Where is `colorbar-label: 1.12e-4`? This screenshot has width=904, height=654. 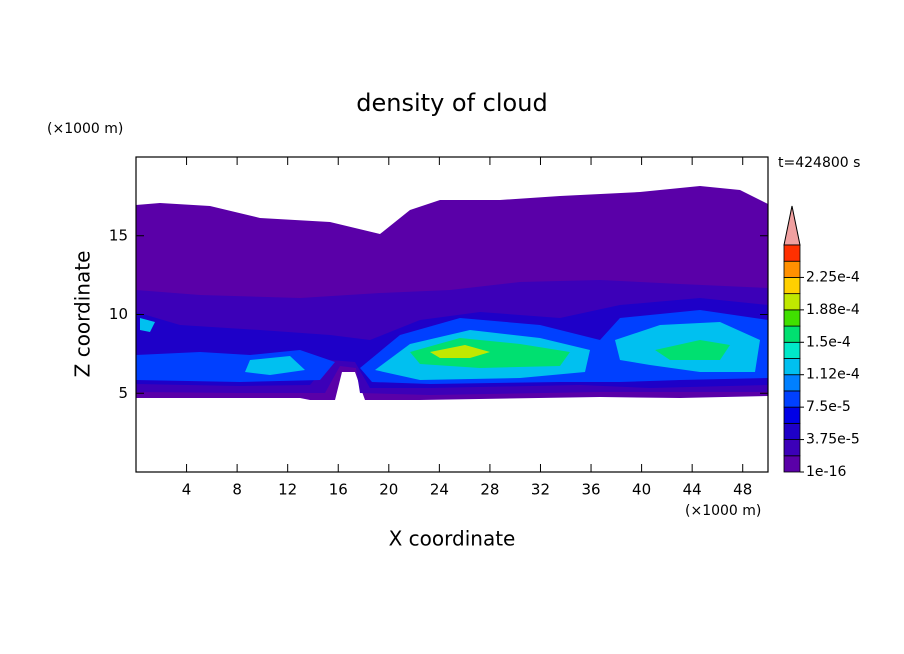 colorbar-label: 1.12e-4 is located at coordinates (833, 375).